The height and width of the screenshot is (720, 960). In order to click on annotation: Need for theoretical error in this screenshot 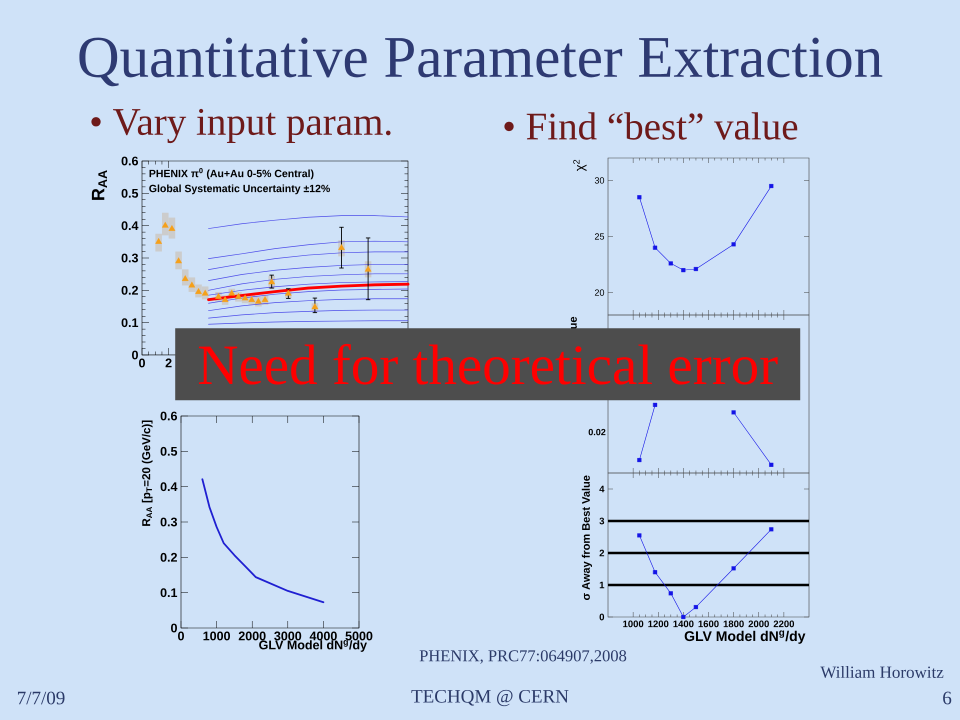, I will do `click(488, 364)`.